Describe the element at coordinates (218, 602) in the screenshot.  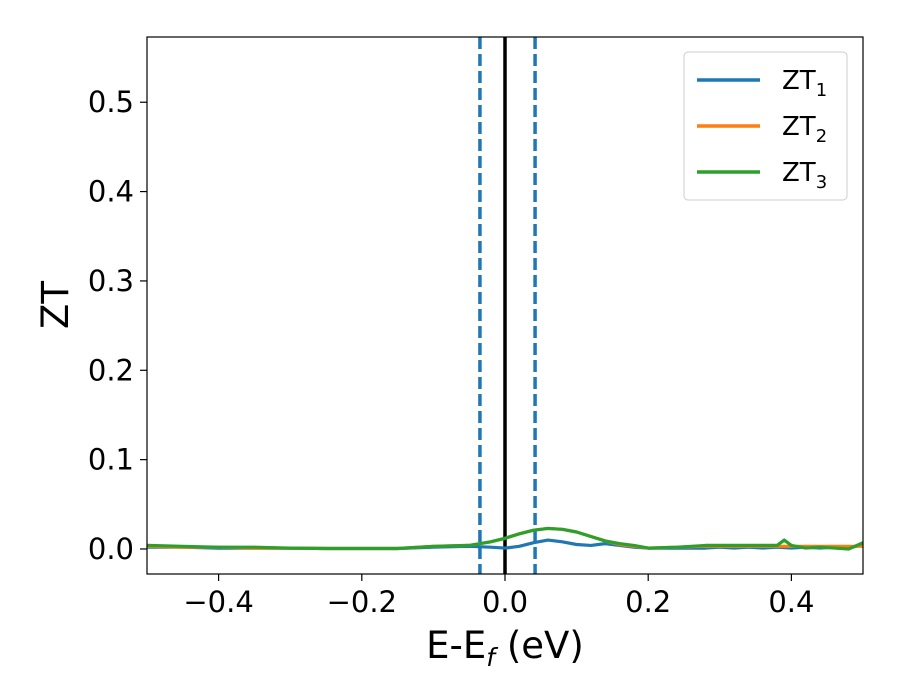
I see `x-tick-label: −0.4` at that location.